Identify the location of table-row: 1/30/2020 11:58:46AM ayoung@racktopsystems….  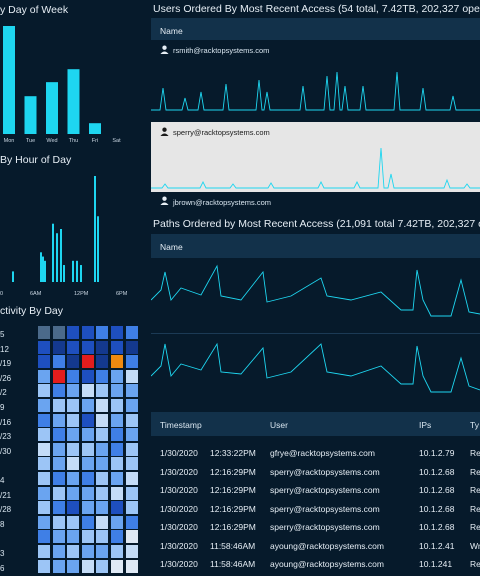
(315, 564).